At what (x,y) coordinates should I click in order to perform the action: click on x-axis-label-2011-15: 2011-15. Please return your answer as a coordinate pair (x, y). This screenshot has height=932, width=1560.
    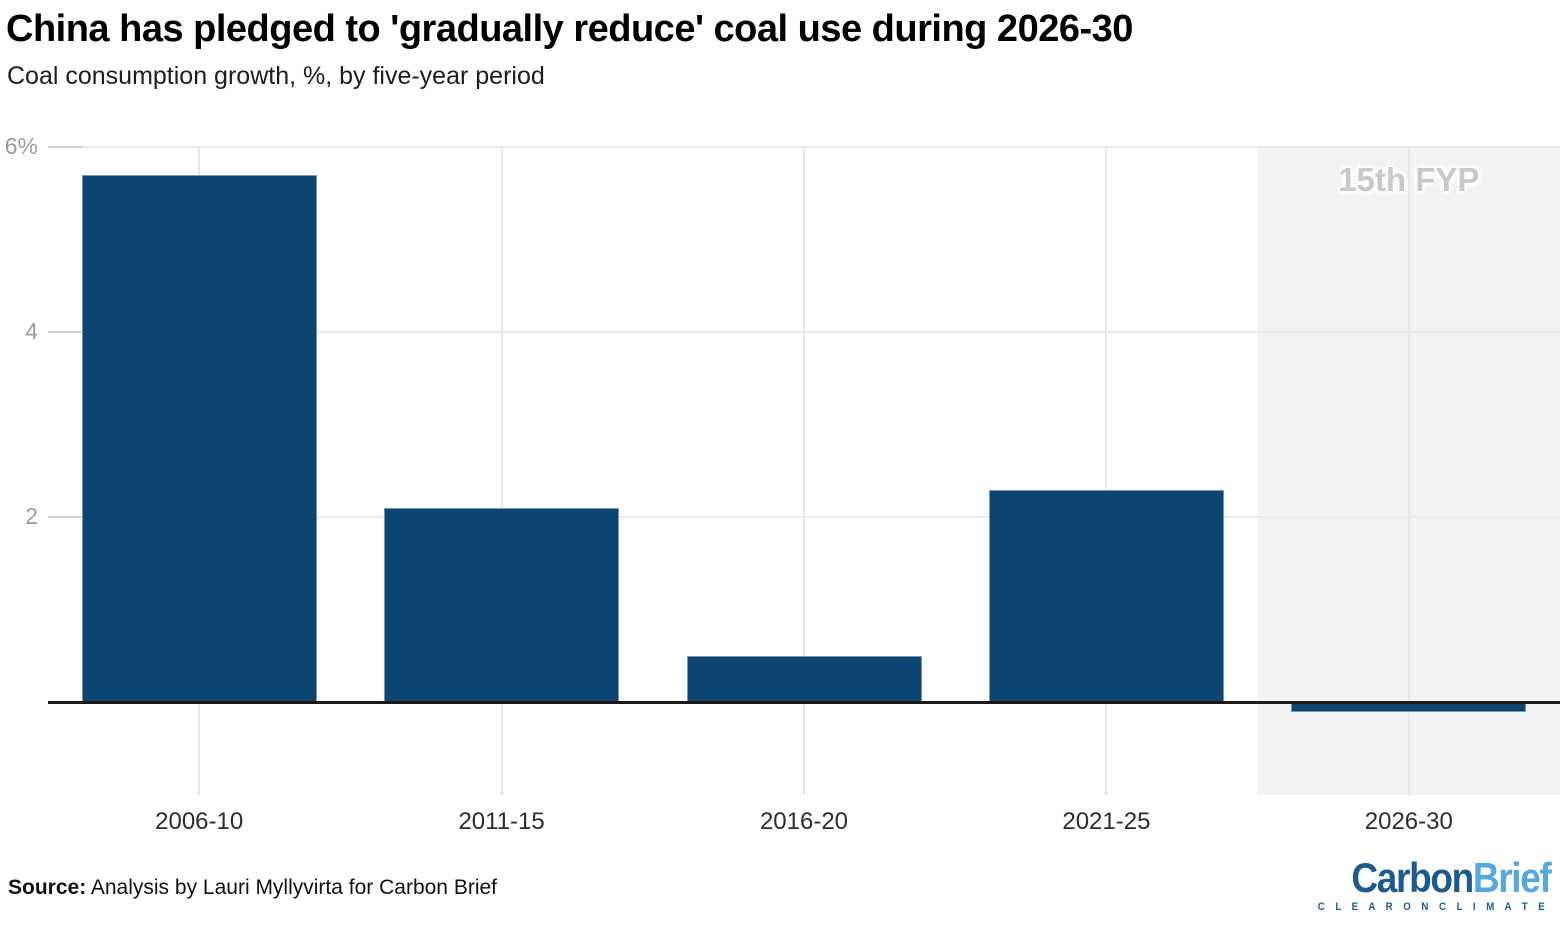
    Looking at the image, I should click on (501, 821).